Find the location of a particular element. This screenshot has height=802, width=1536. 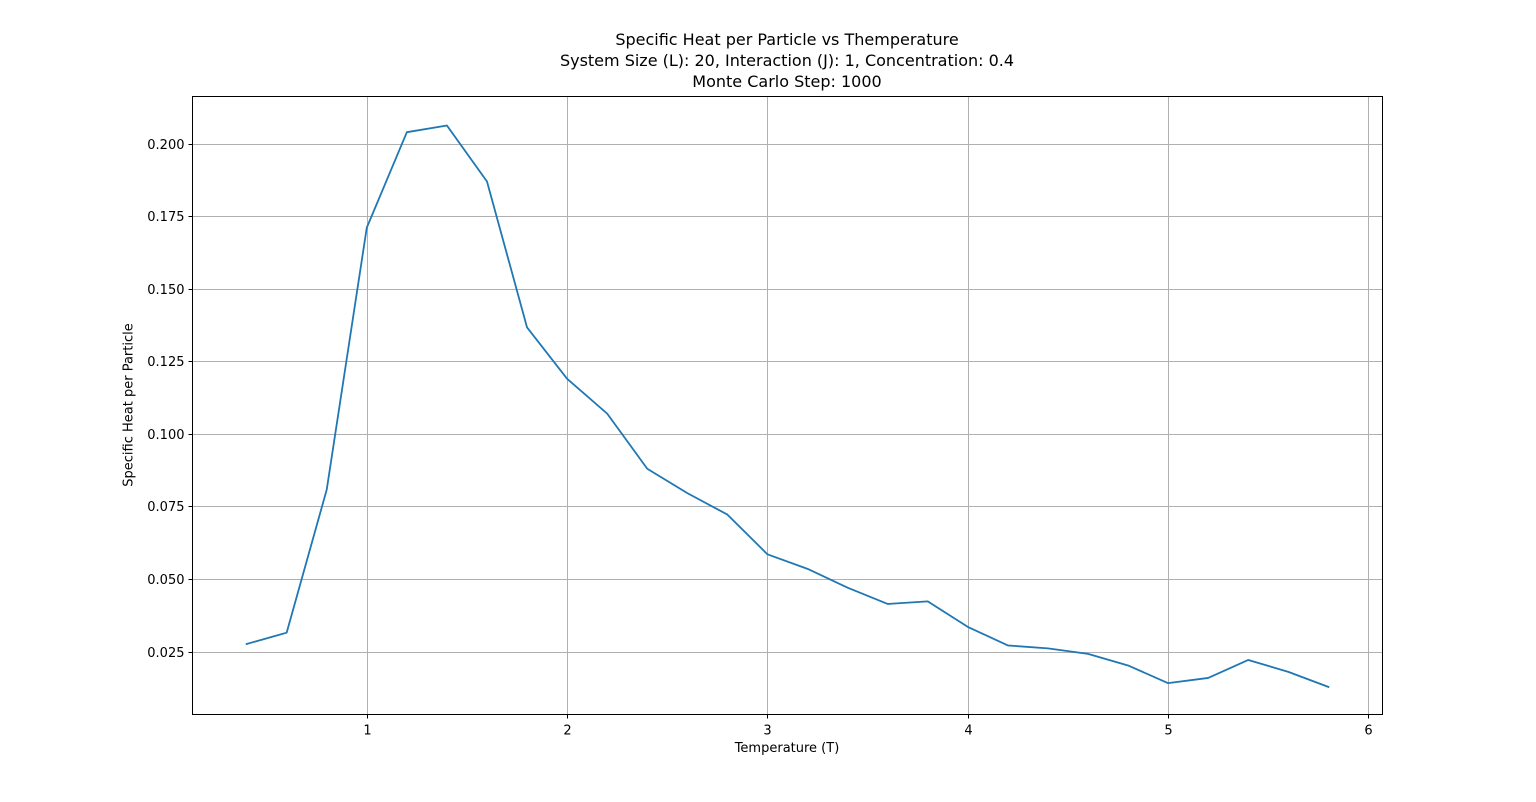

y-tick-label: 0.125 is located at coordinates (165, 362).